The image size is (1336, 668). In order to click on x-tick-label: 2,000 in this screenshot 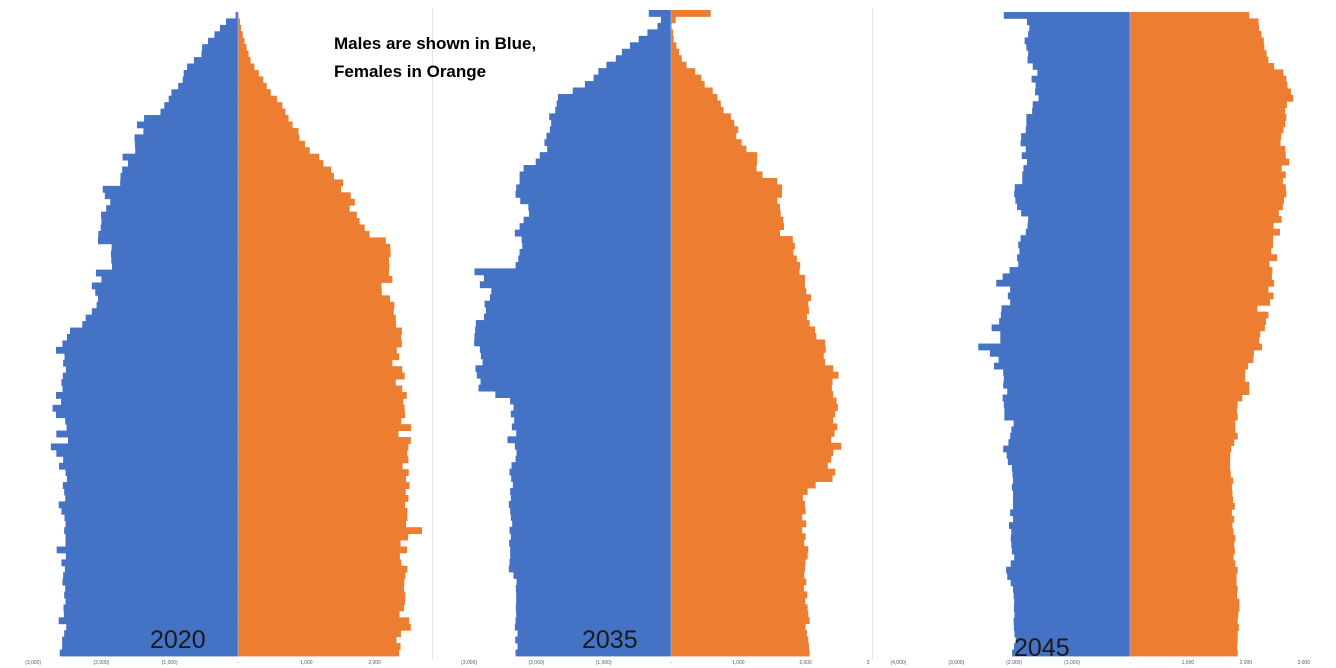, I will do `click(1246, 663)`.